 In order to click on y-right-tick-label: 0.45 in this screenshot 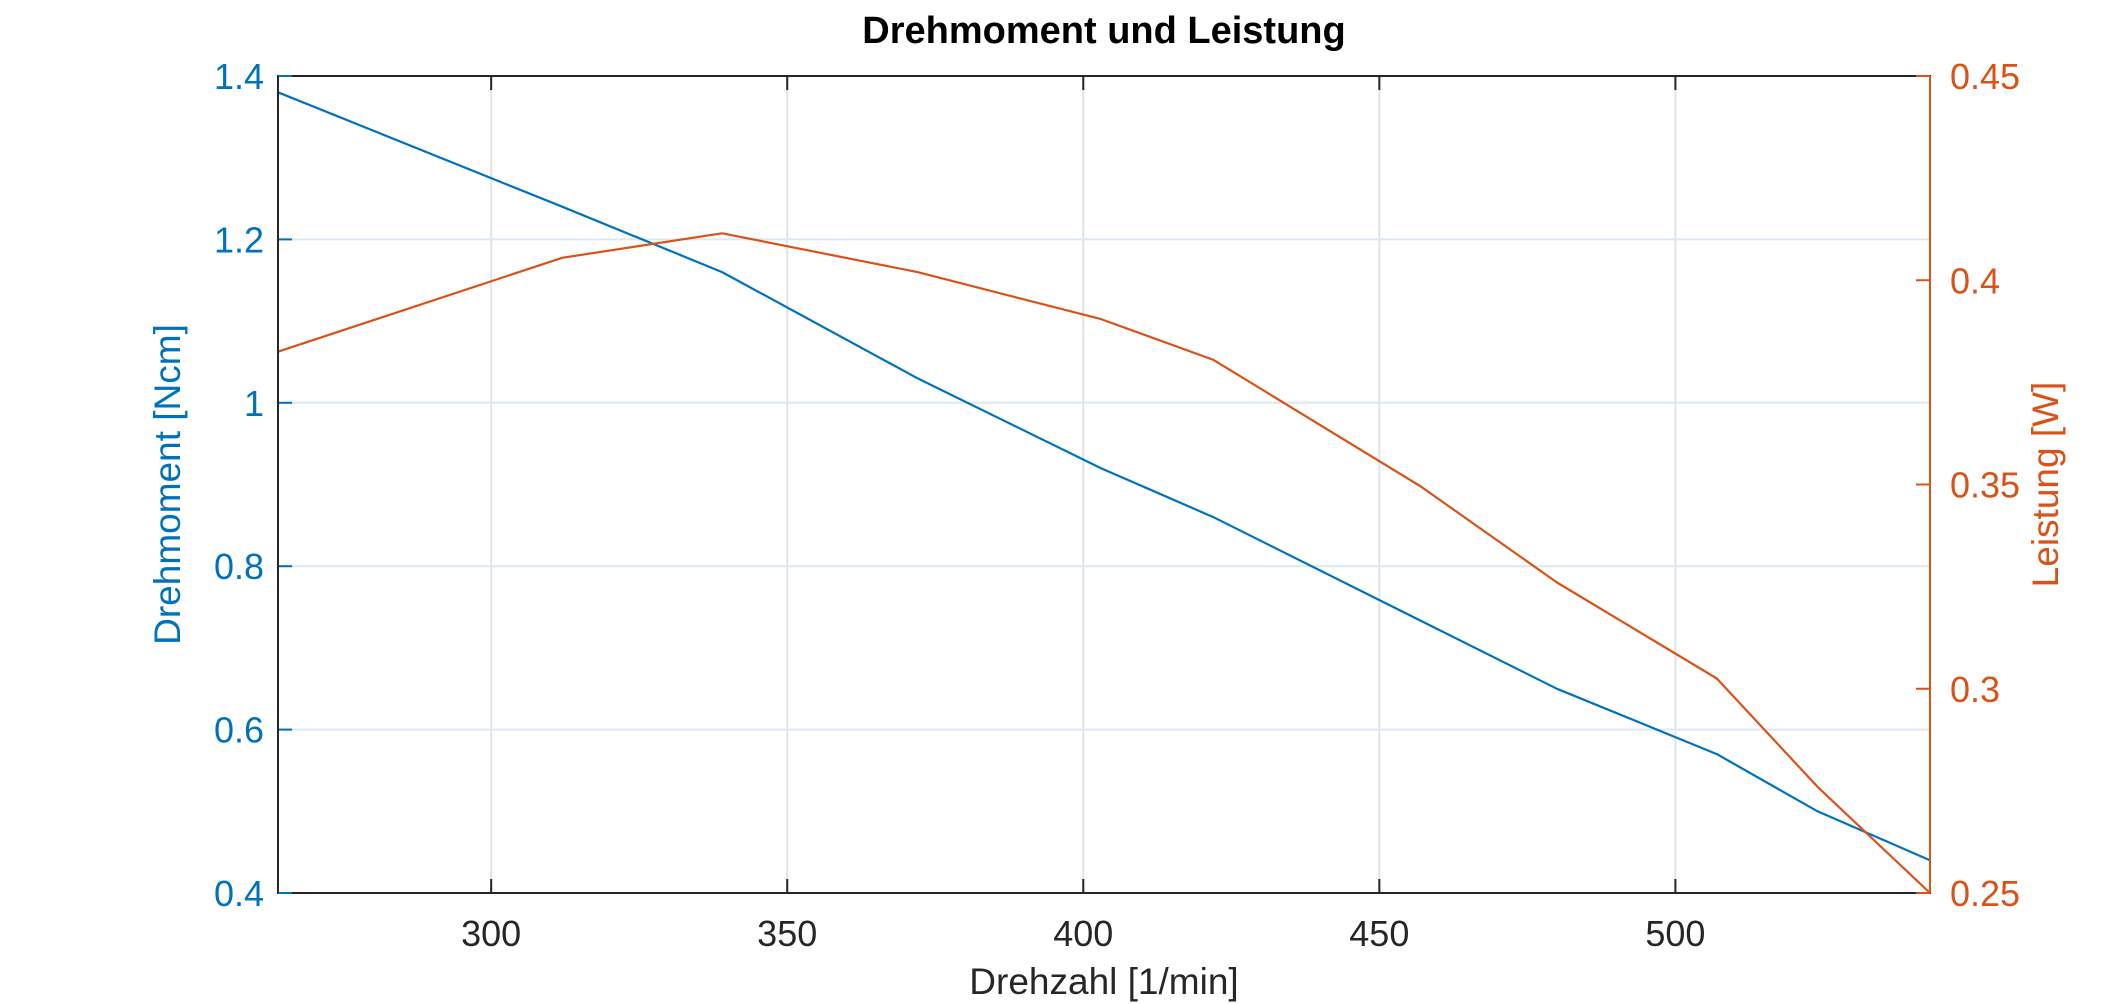, I will do `click(1985, 76)`.